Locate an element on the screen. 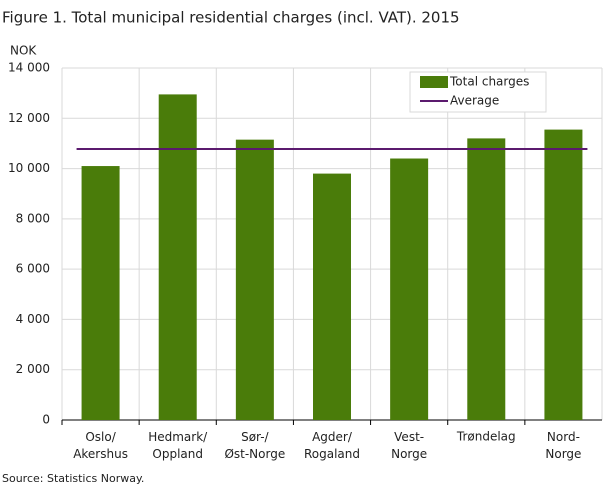 The image size is (609, 489). x-tick-label: Trøndelag is located at coordinates (486, 437).